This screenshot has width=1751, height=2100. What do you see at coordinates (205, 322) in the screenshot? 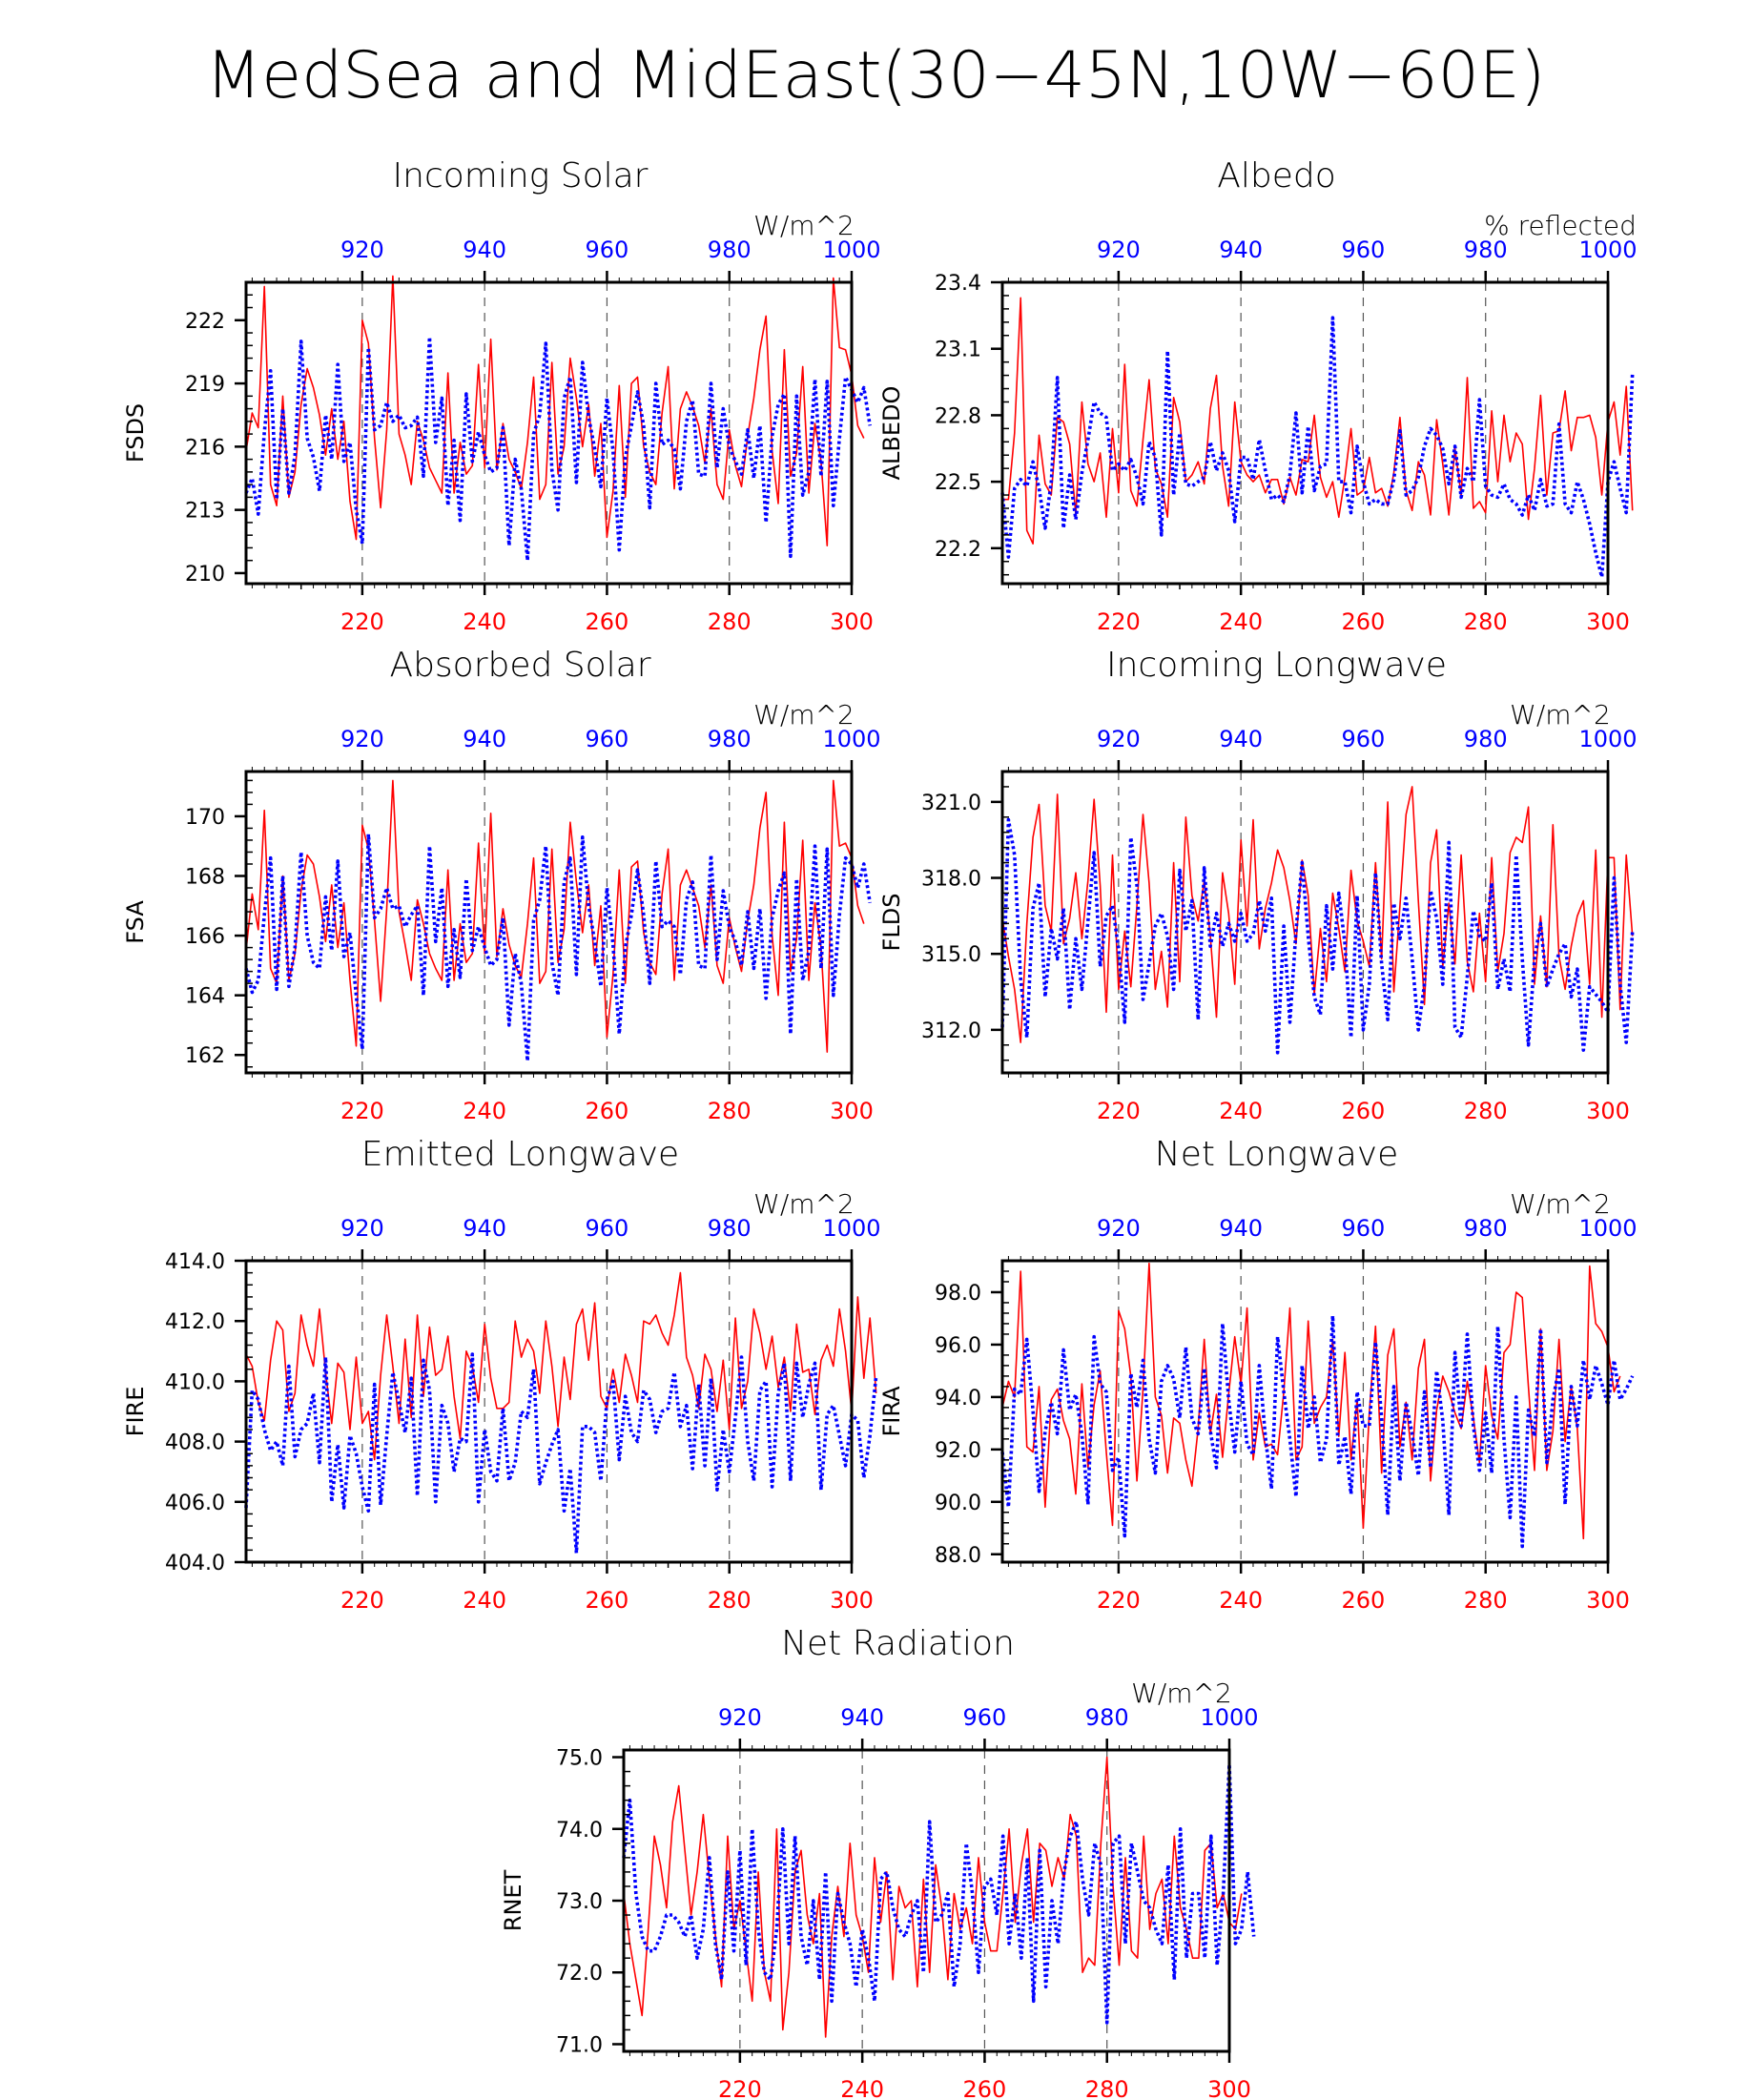
I see `y-tick-label: 222` at bounding box center [205, 322].